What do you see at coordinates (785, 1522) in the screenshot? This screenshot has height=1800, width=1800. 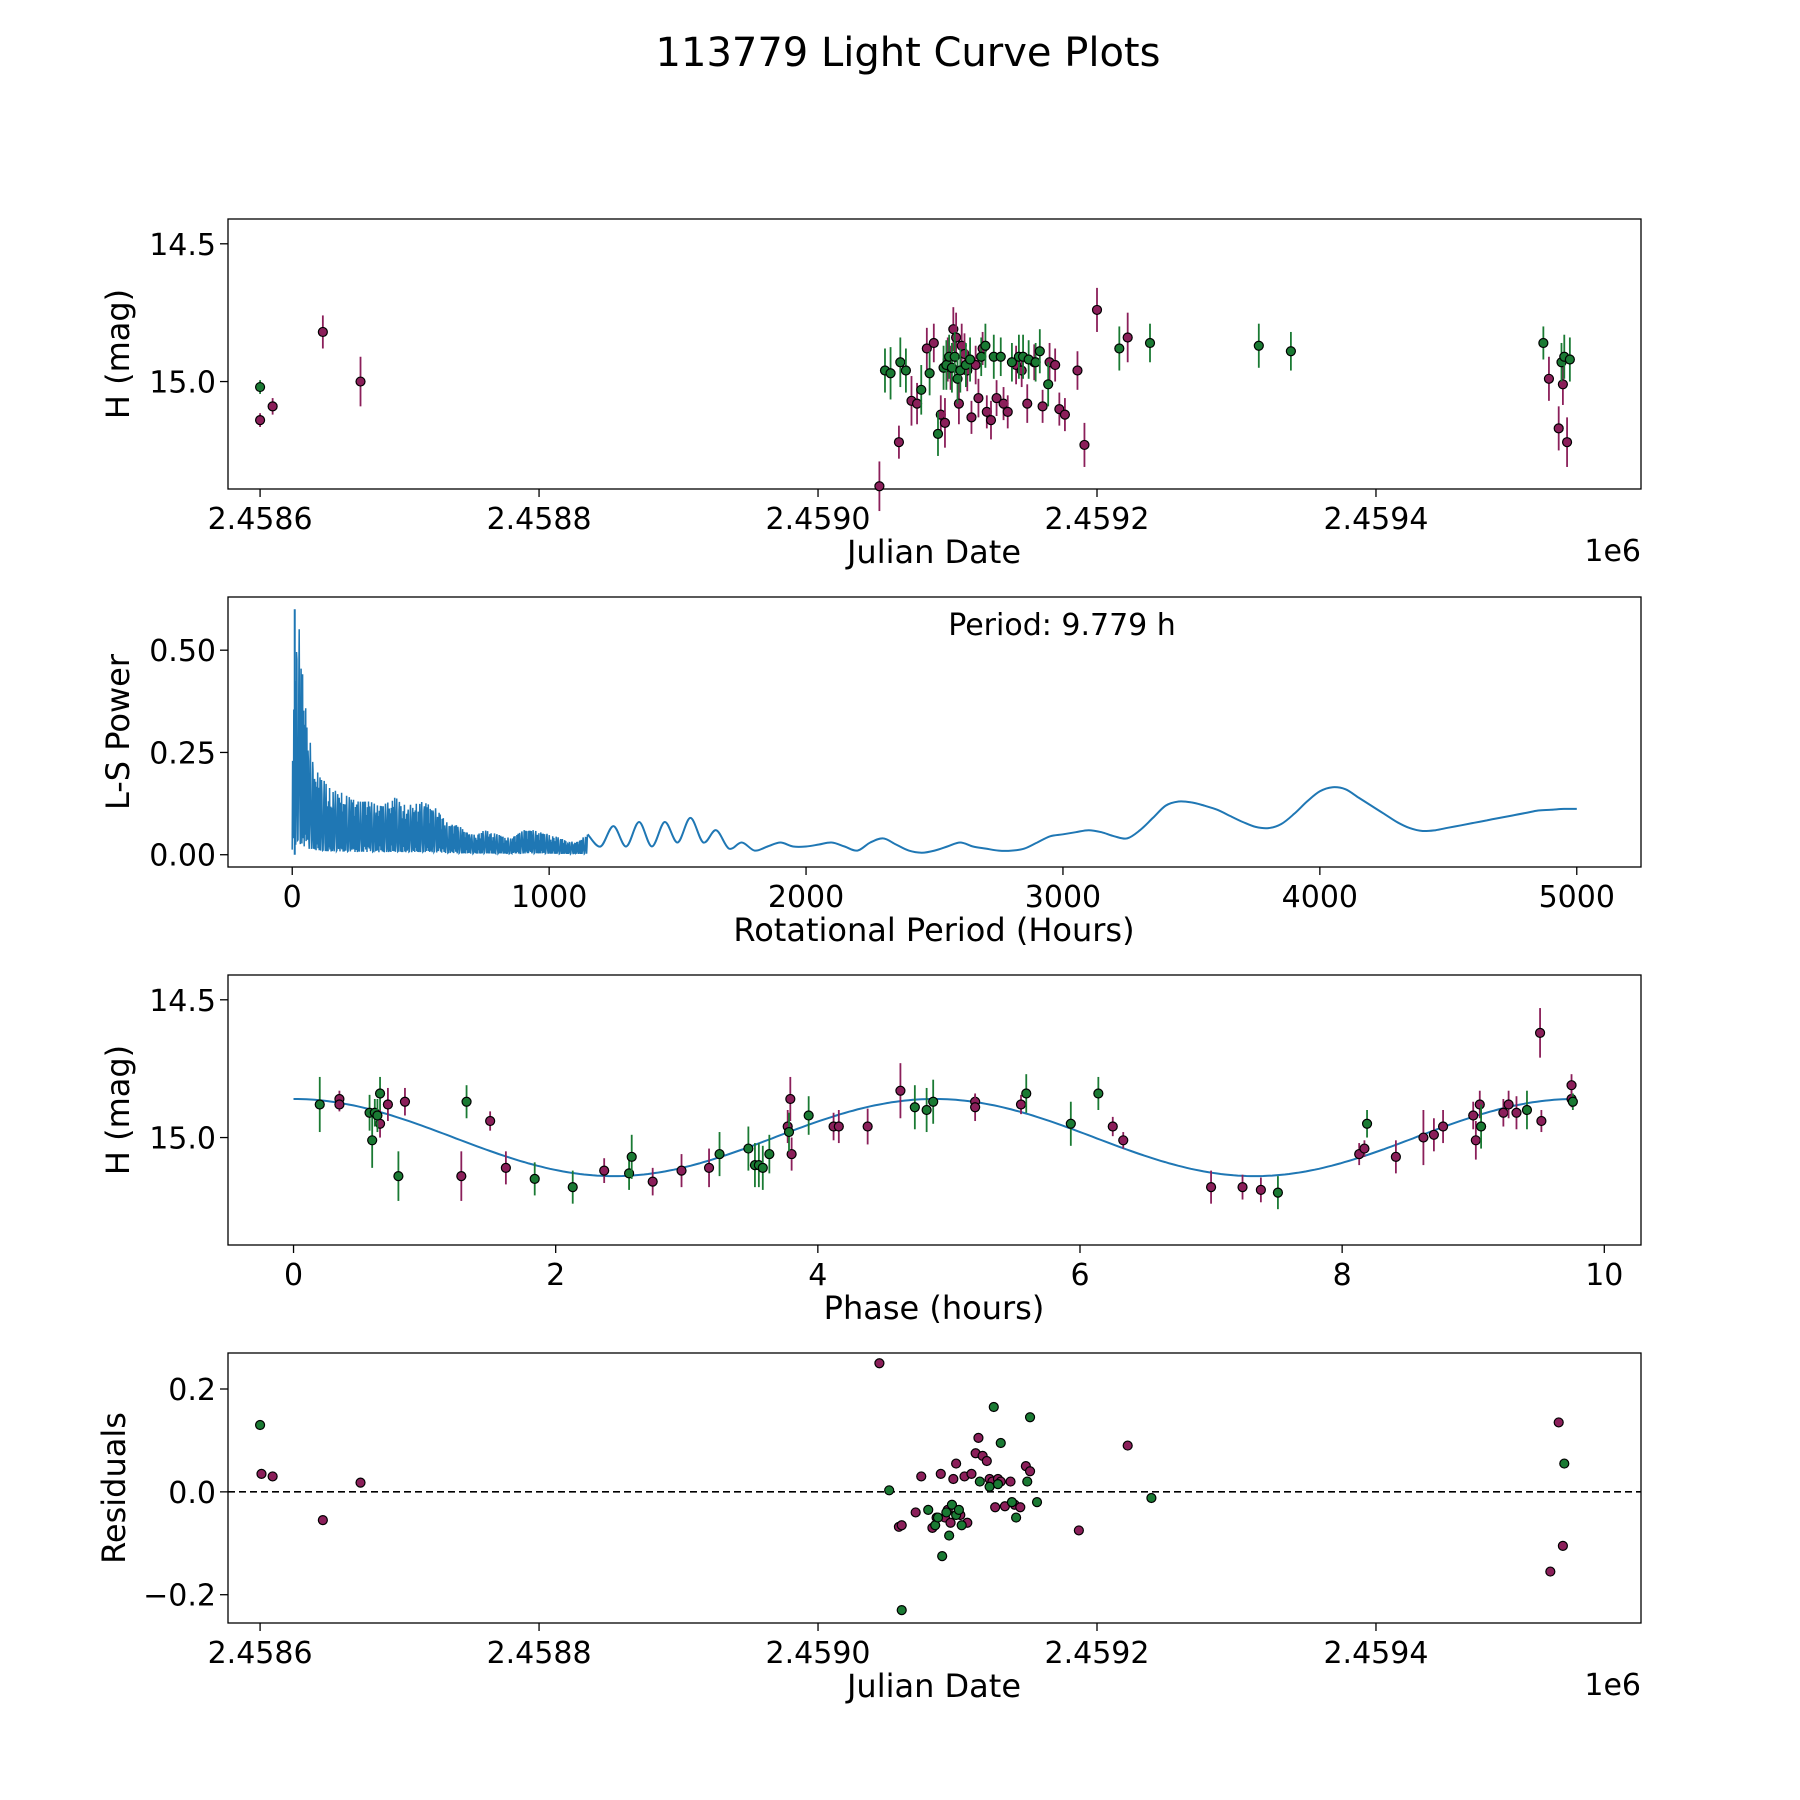 I see `residuals-ticks: 2.4586 2.4588 2.4590 2.4592 2.4594 0.2 0.0 −0.2` at bounding box center [785, 1522].